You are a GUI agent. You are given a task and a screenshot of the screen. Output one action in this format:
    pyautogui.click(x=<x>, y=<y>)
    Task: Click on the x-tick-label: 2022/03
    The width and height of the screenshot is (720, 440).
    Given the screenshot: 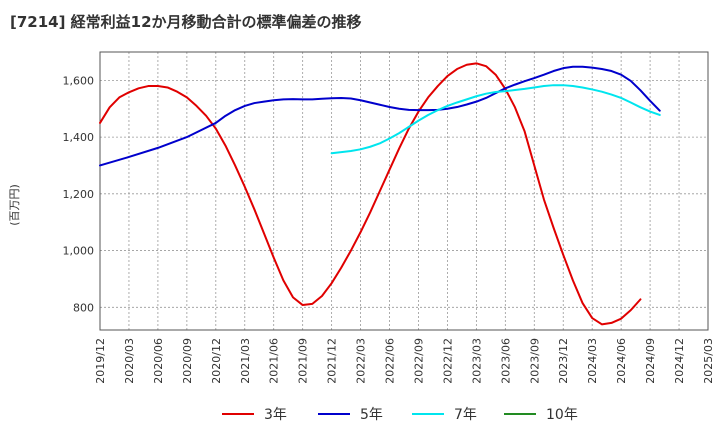 What is the action you would take?
    pyautogui.click(x=361, y=361)
    